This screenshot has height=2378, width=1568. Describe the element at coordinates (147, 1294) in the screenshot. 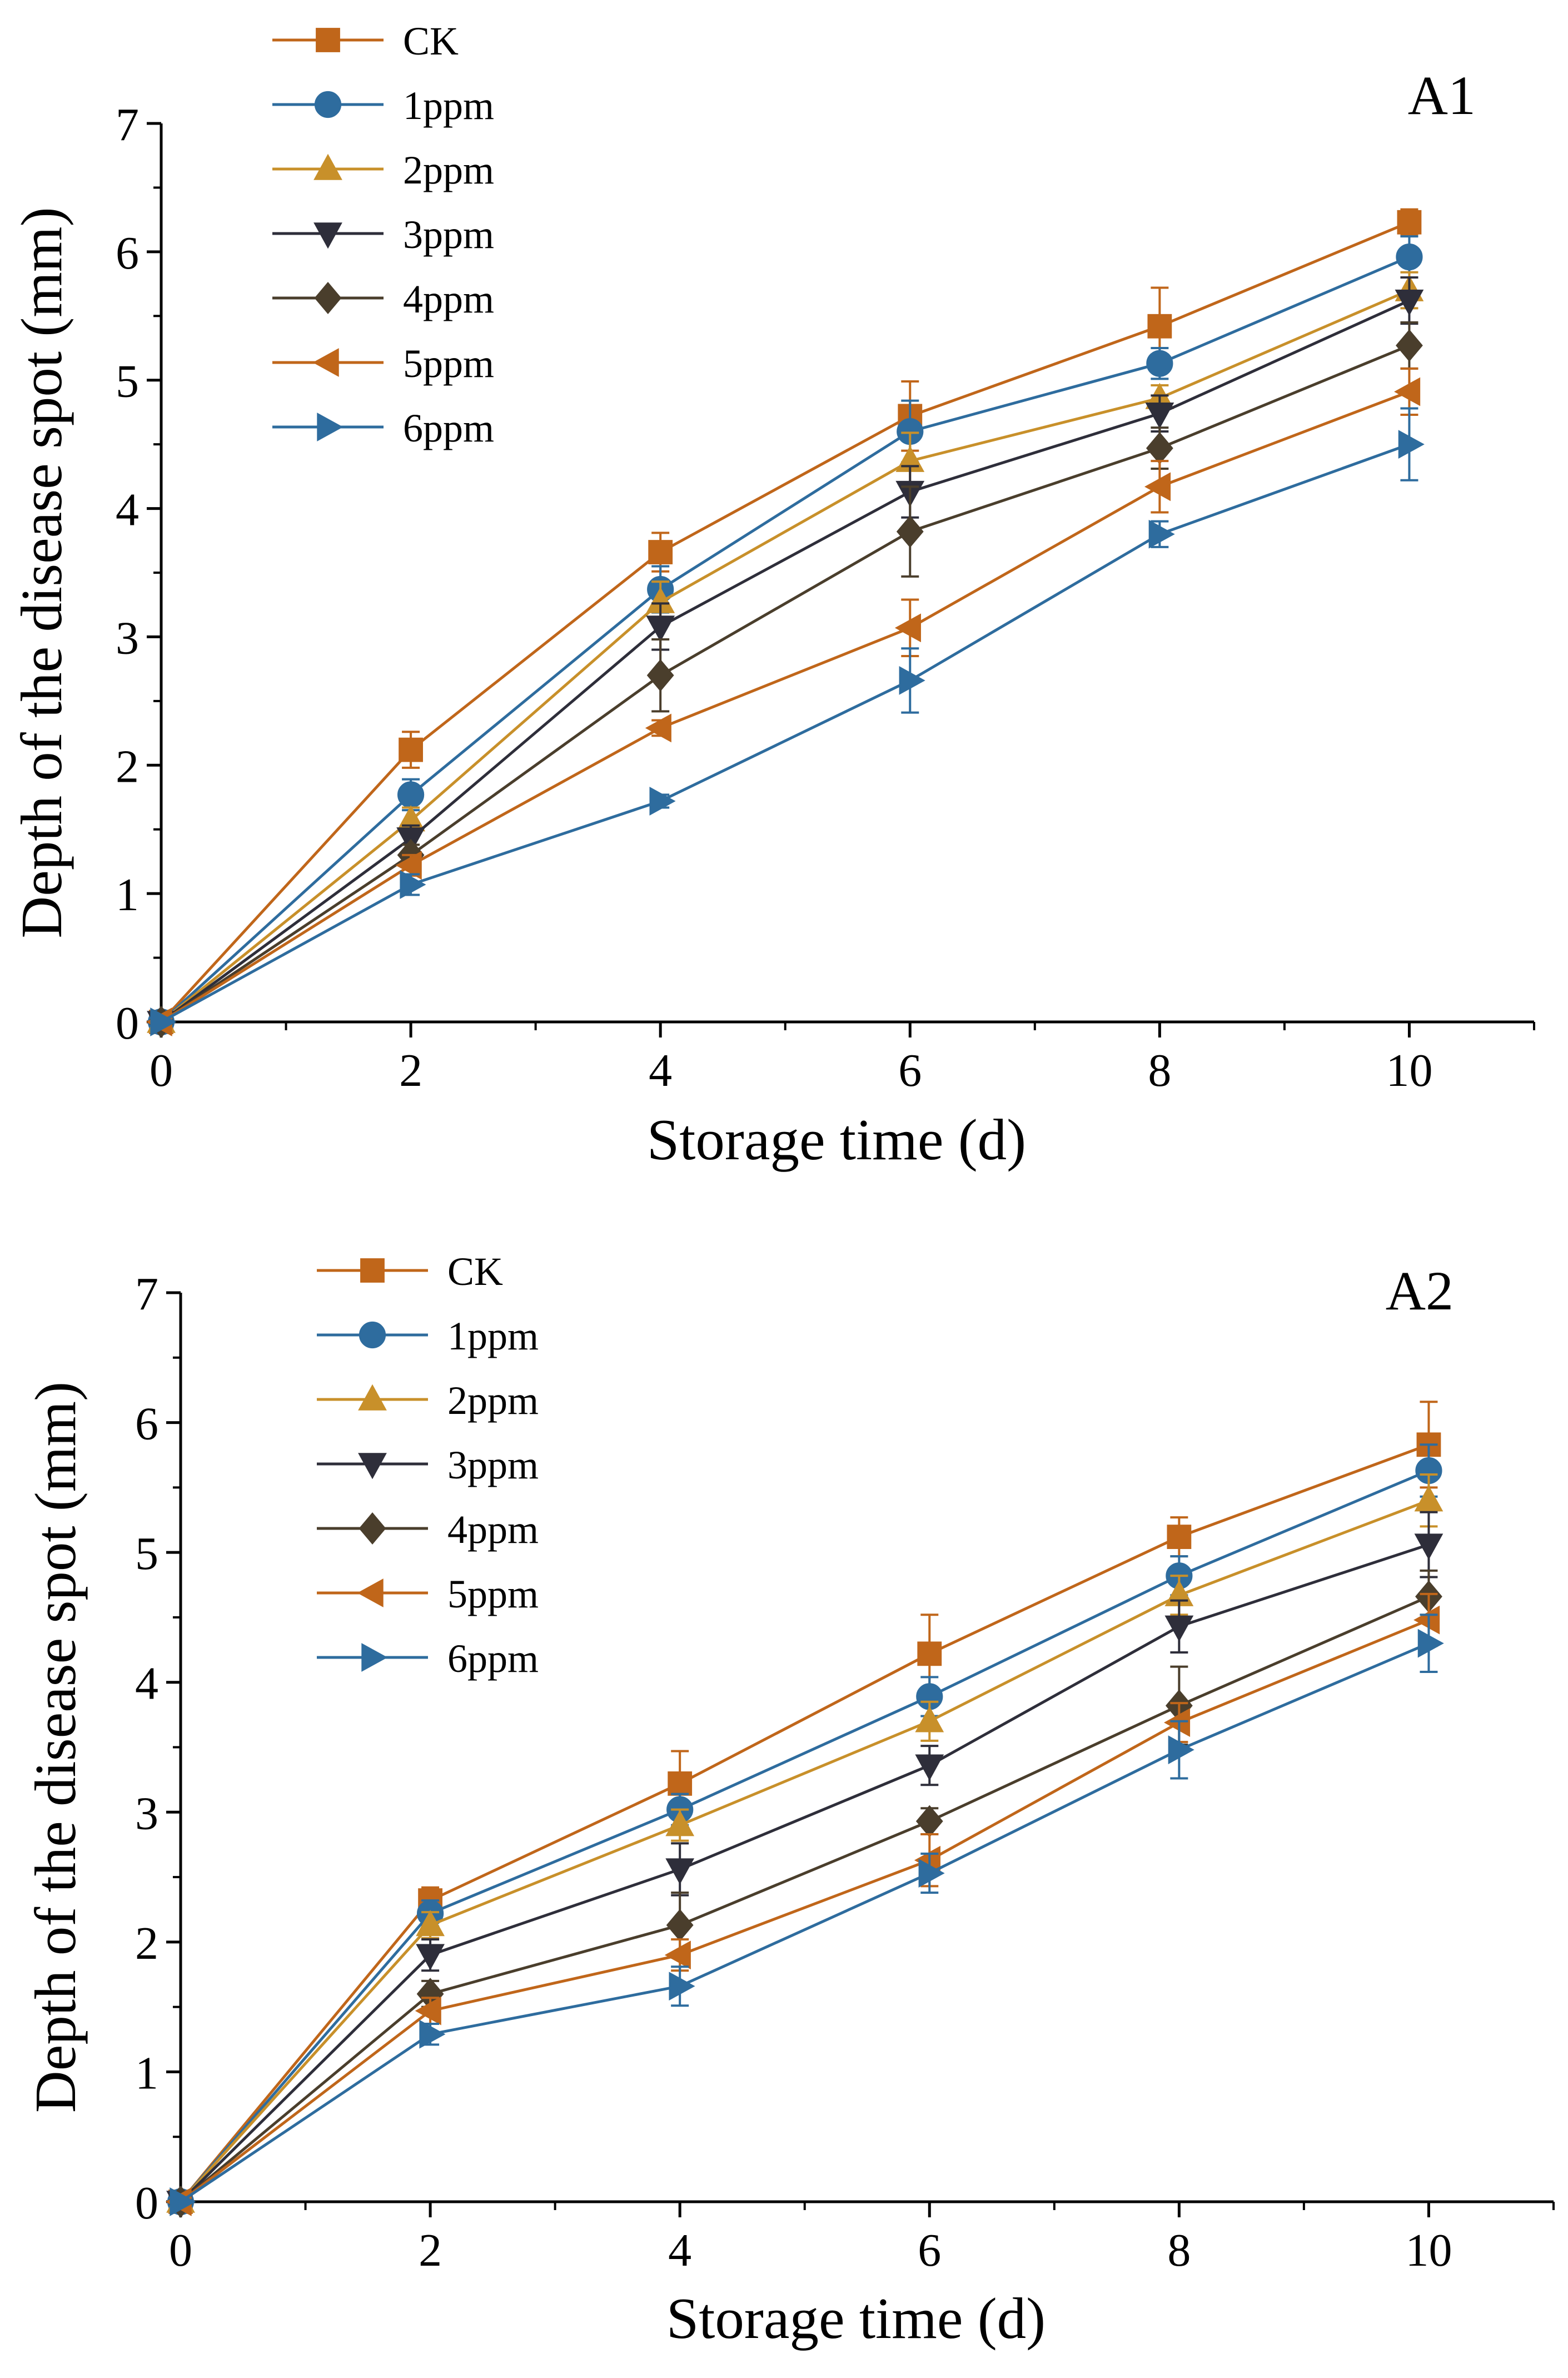

I see `y-tick-label: 7` at that location.